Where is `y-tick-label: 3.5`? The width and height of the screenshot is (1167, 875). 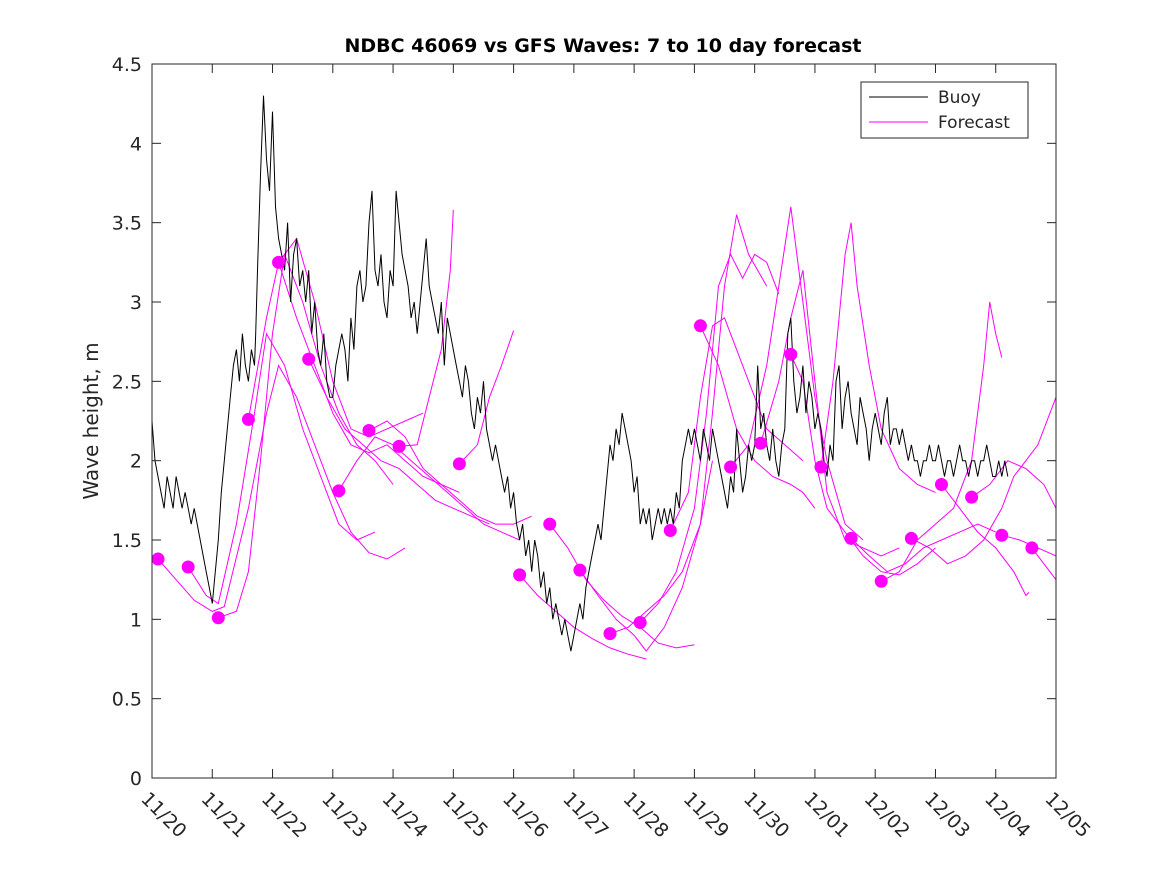 y-tick-label: 3.5 is located at coordinates (127, 224).